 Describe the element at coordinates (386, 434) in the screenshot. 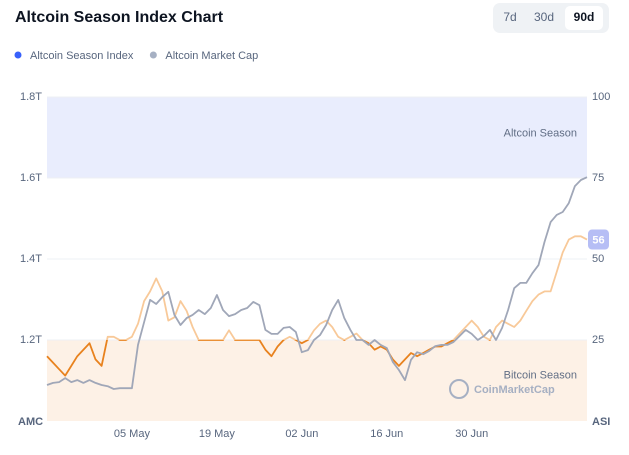

I see `x-tick-label: 16 Jun` at that location.